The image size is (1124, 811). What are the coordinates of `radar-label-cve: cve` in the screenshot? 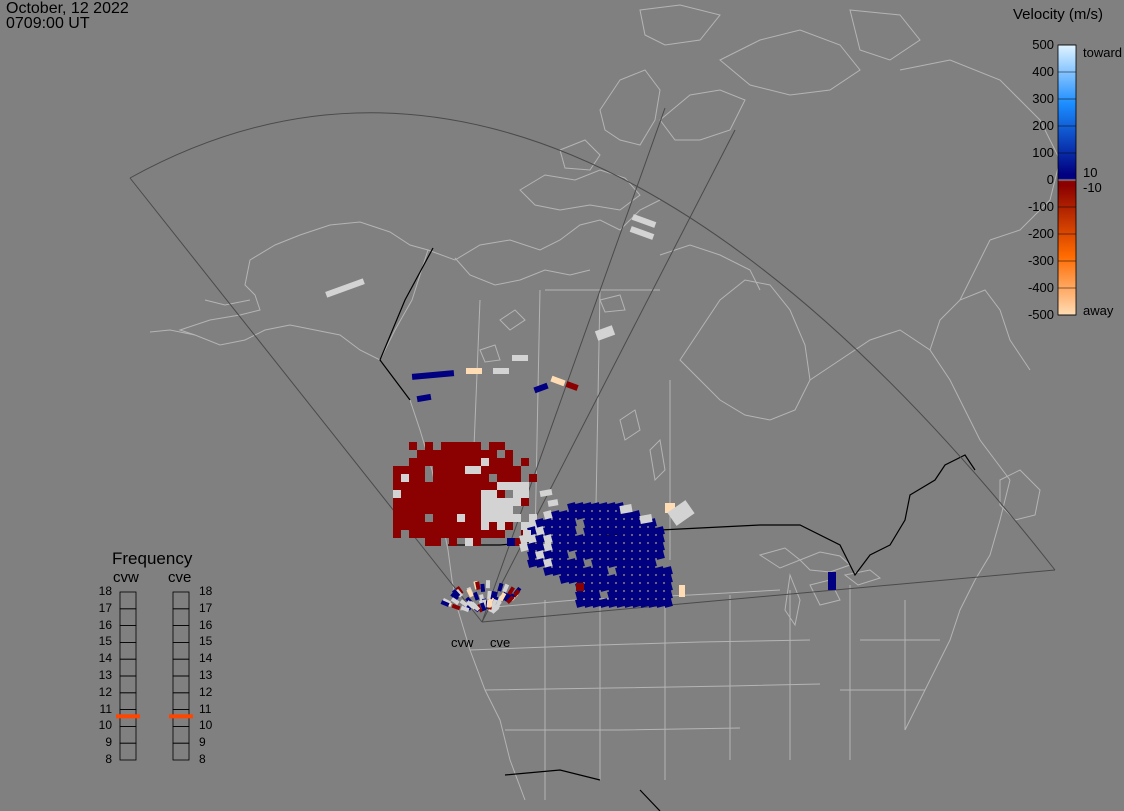 It's located at (500, 642).